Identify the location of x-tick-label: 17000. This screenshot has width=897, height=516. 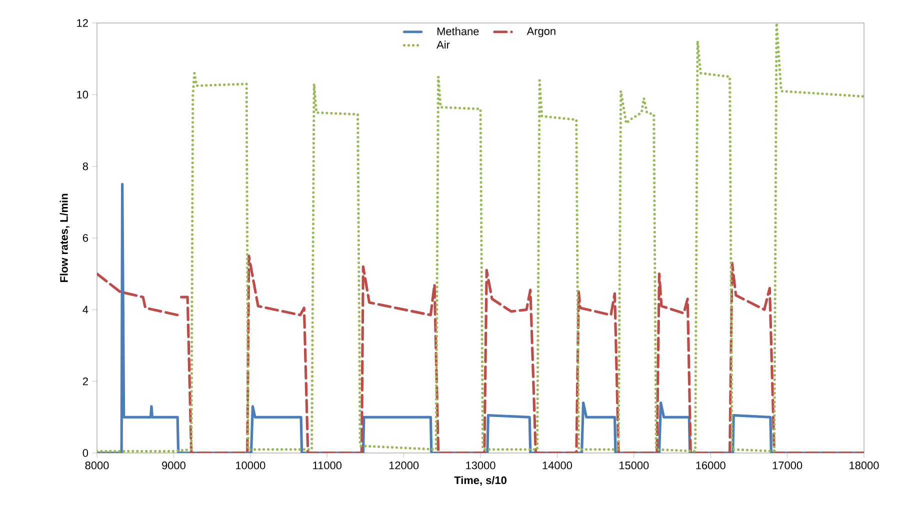
(787, 466).